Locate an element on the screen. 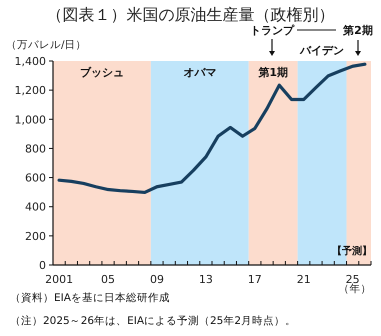 The width and height of the screenshot is (381, 336). text: トランプ is located at coordinates (272, 30).